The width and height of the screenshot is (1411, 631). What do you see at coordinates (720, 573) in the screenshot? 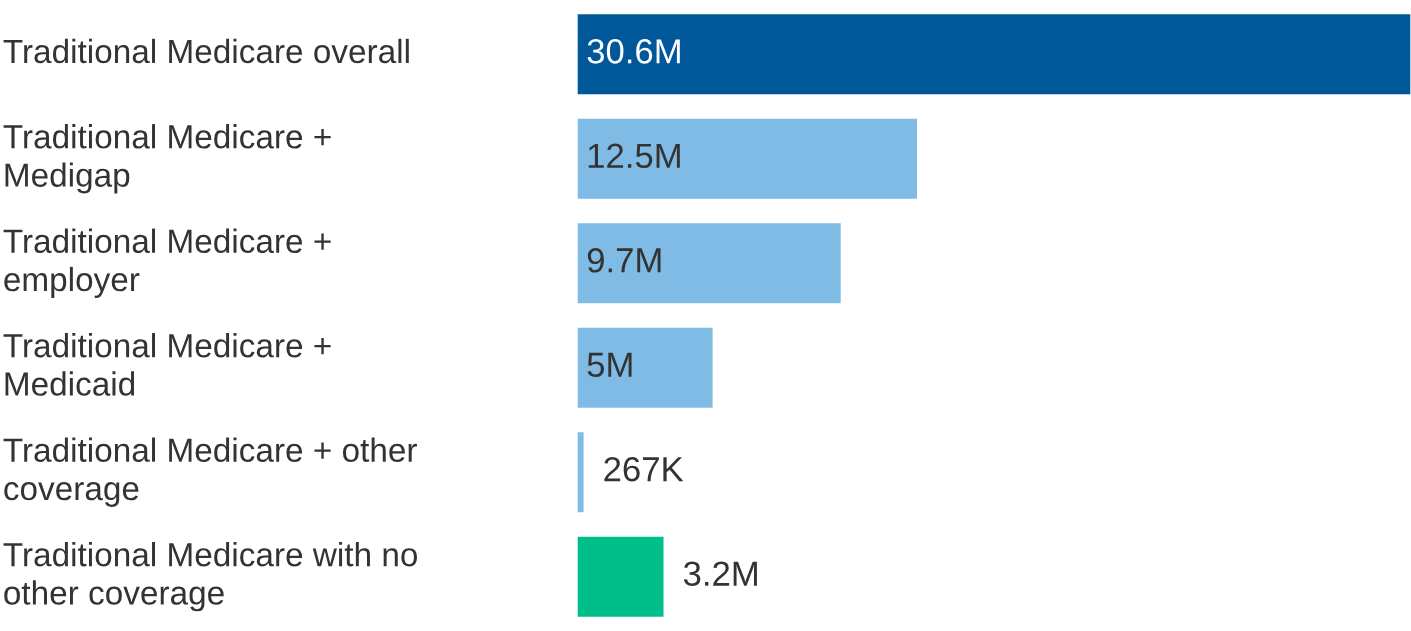
I see `data-label: 3.2M` at bounding box center [720, 573].